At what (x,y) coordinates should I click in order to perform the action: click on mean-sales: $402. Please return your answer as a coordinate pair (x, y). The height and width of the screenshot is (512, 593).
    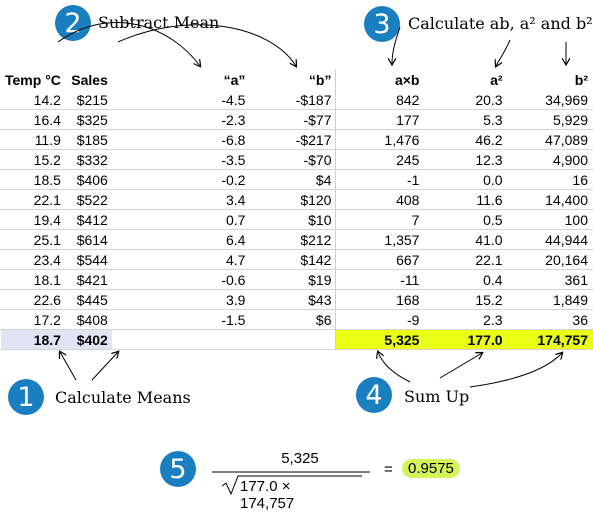
    Looking at the image, I should click on (89, 339).